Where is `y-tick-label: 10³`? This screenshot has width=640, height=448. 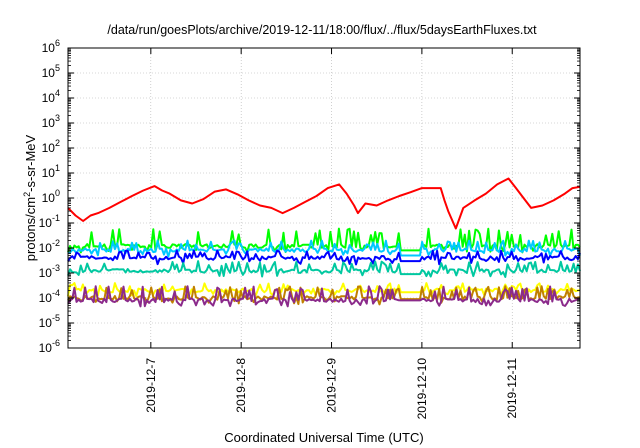 y-tick-label: 10³ is located at coordinates (51, 121).